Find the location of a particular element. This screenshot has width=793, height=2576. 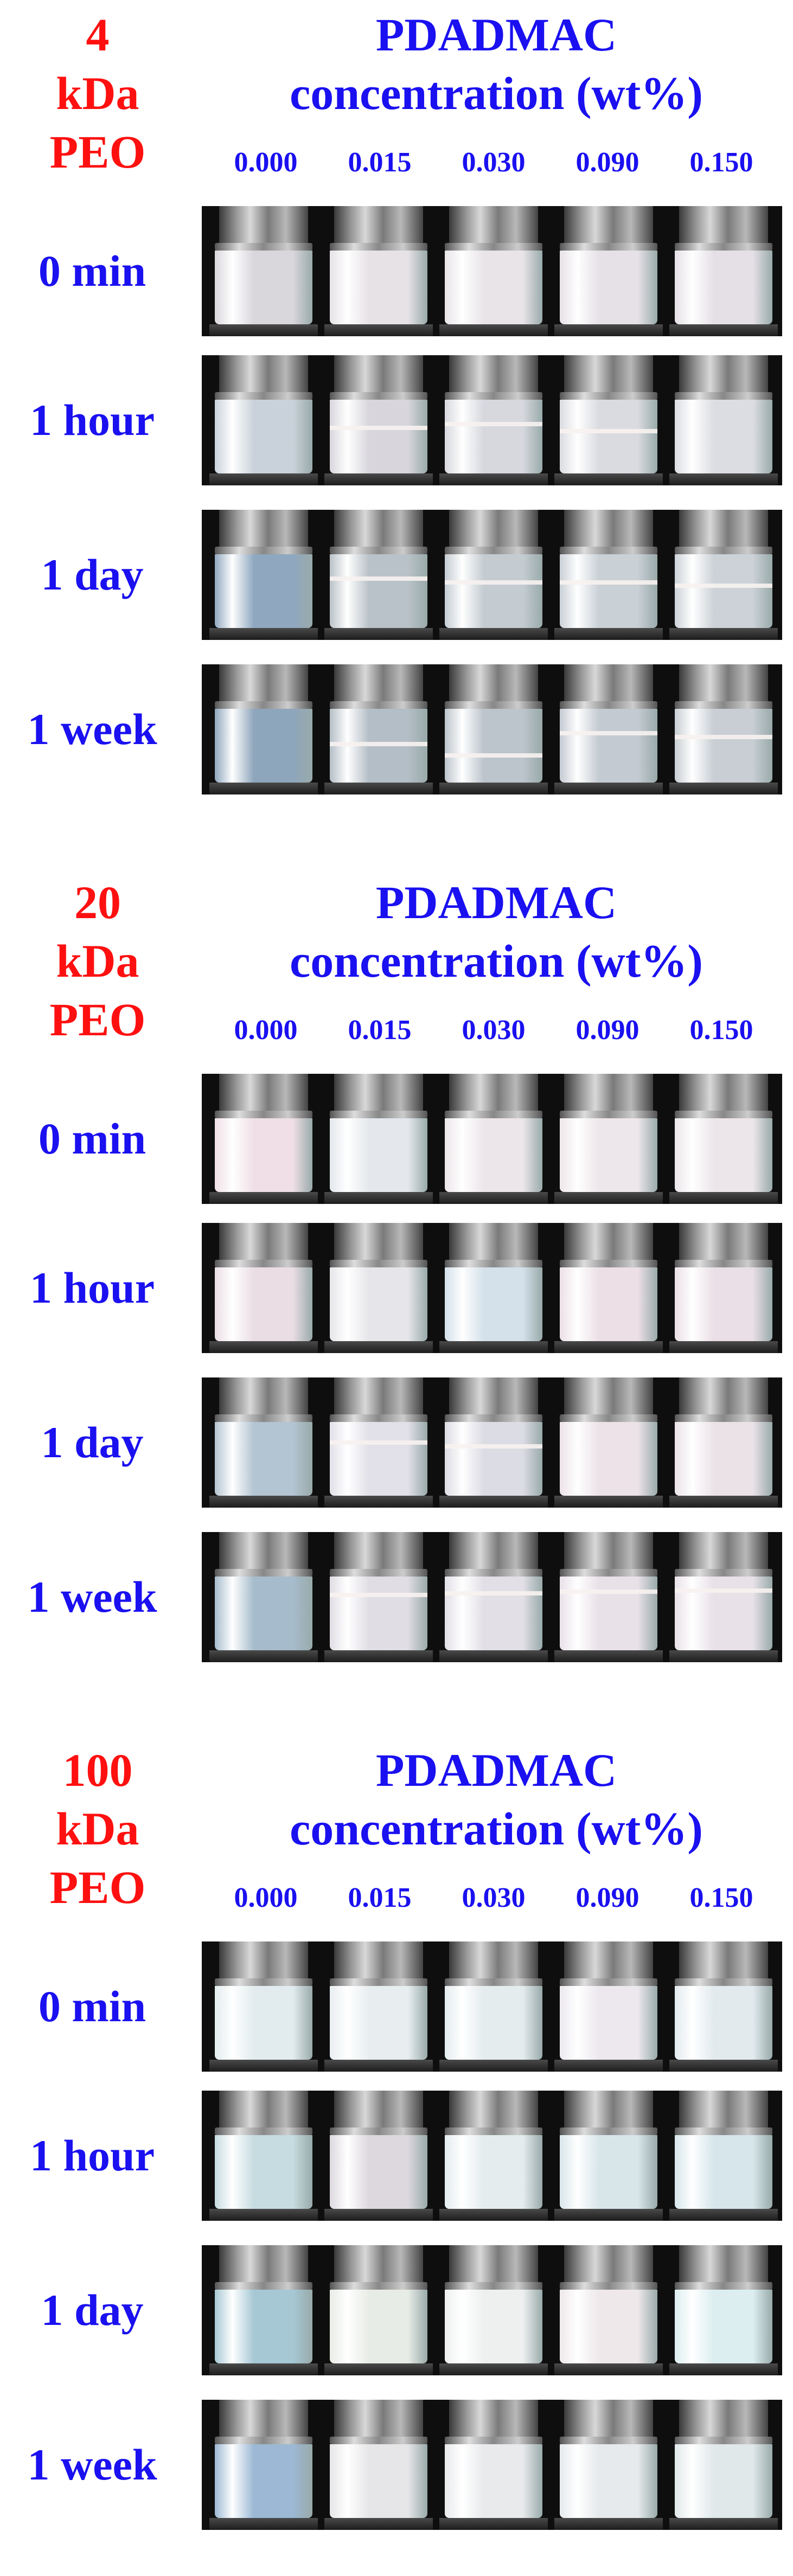

peo-label: 4 kDa PEO is located at coordinates (97, 93).